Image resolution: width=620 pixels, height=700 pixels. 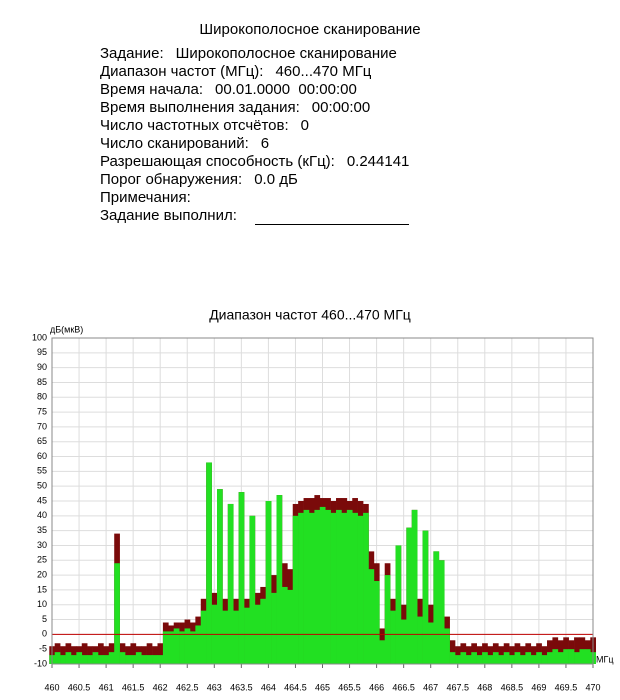 What do you see at coordinates (310, 315) in the screenshot?
I see `chart-title: Диапазон частот 460...470 МГц` at bounding box center [310, 315].